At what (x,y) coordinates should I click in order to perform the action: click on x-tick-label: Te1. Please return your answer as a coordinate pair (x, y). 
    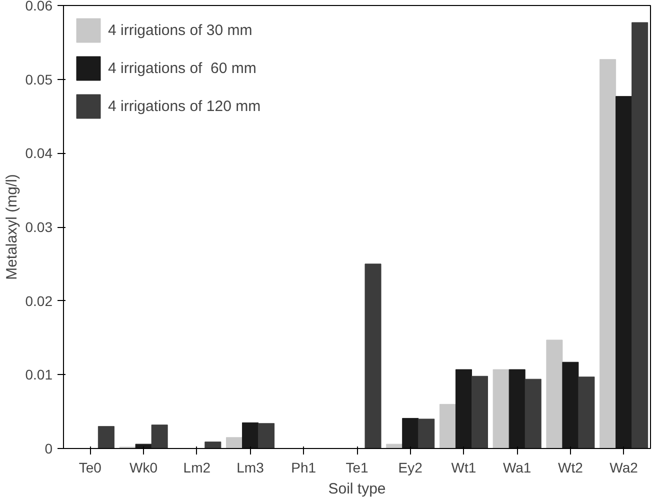
    Looking at the image, I should click on (357, 468).